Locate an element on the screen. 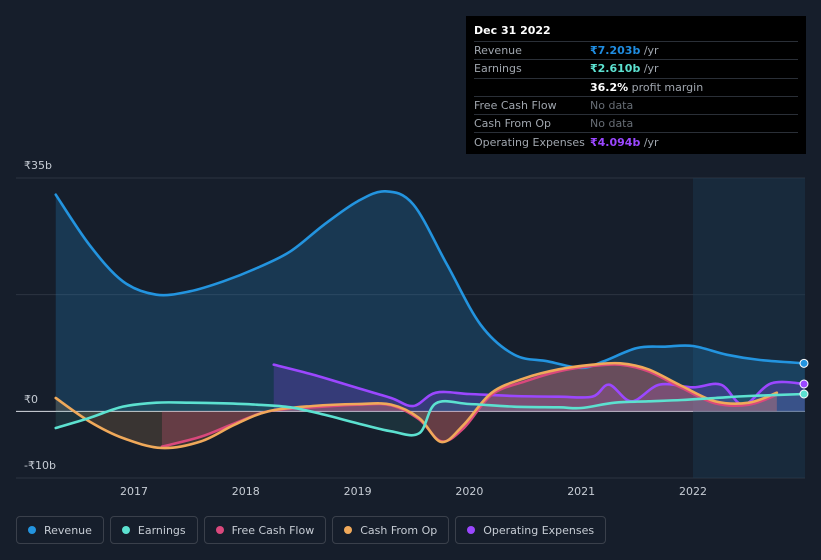  tooltip-row: 36.2% profit margin is located at coordinates (636, 86).